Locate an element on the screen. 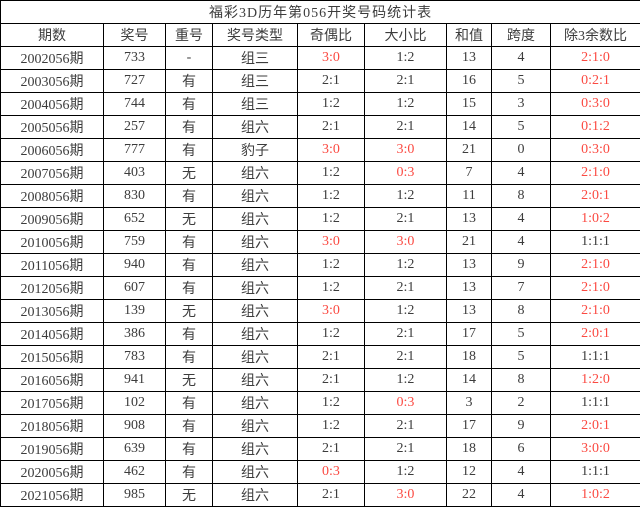  cell-period: 2010056期 is located at coordinates (52, 242).